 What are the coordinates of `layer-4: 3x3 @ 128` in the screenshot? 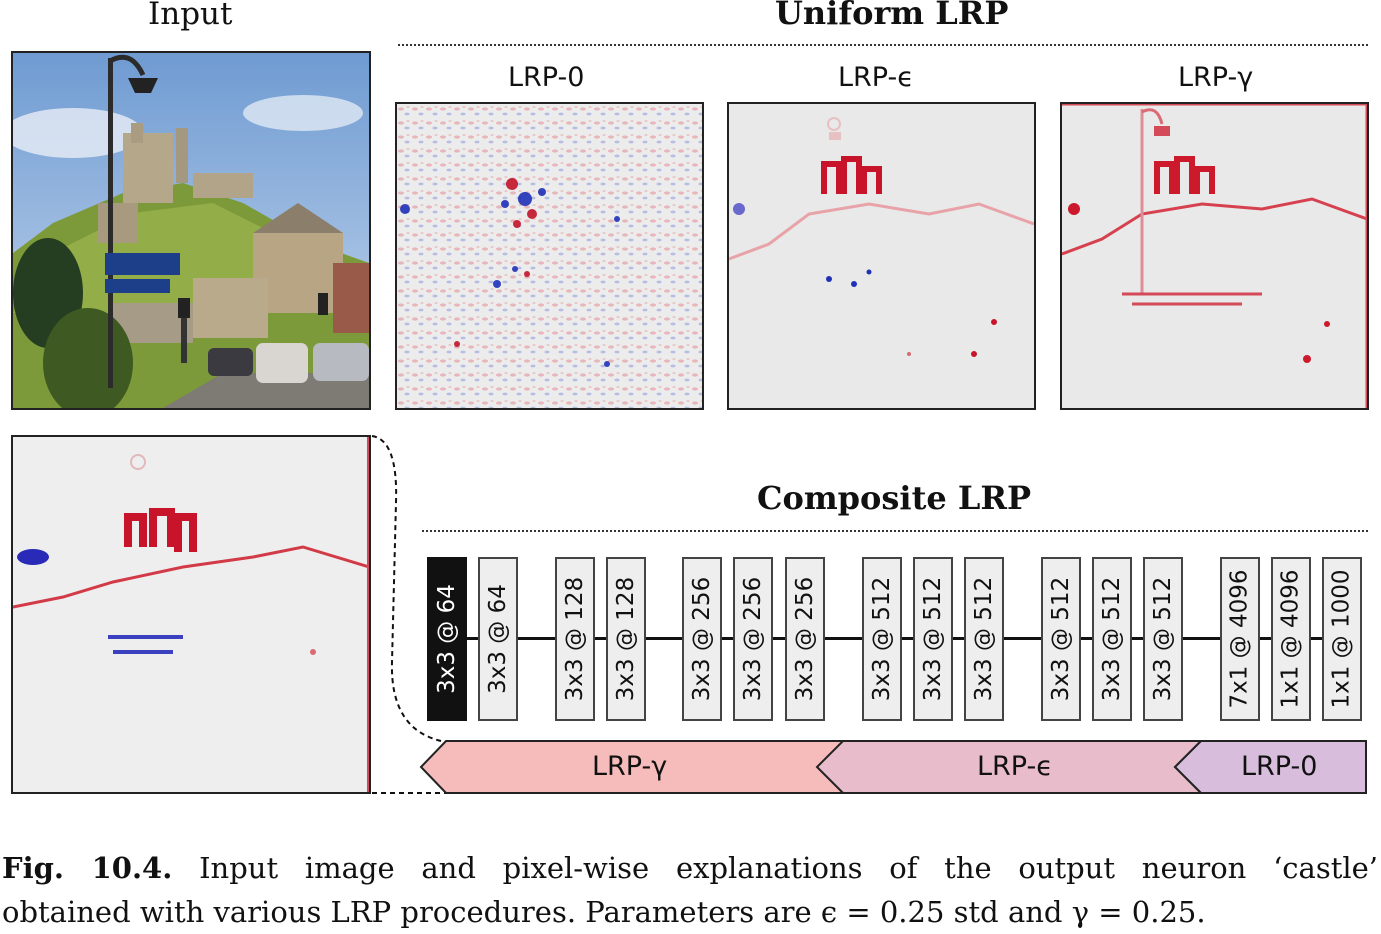 It's located at (626, 639).